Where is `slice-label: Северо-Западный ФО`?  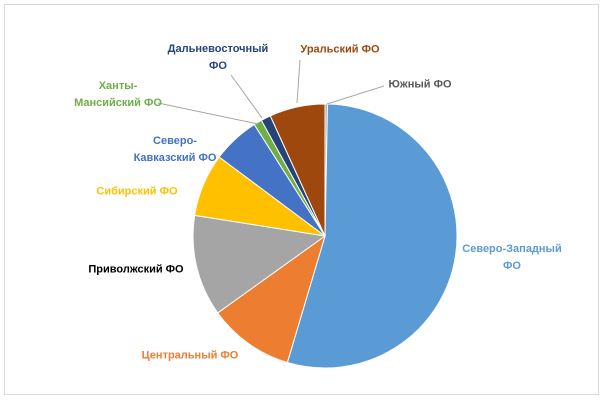
slice-label: Северо-Западный ФО is located at coordinates (512, 257).